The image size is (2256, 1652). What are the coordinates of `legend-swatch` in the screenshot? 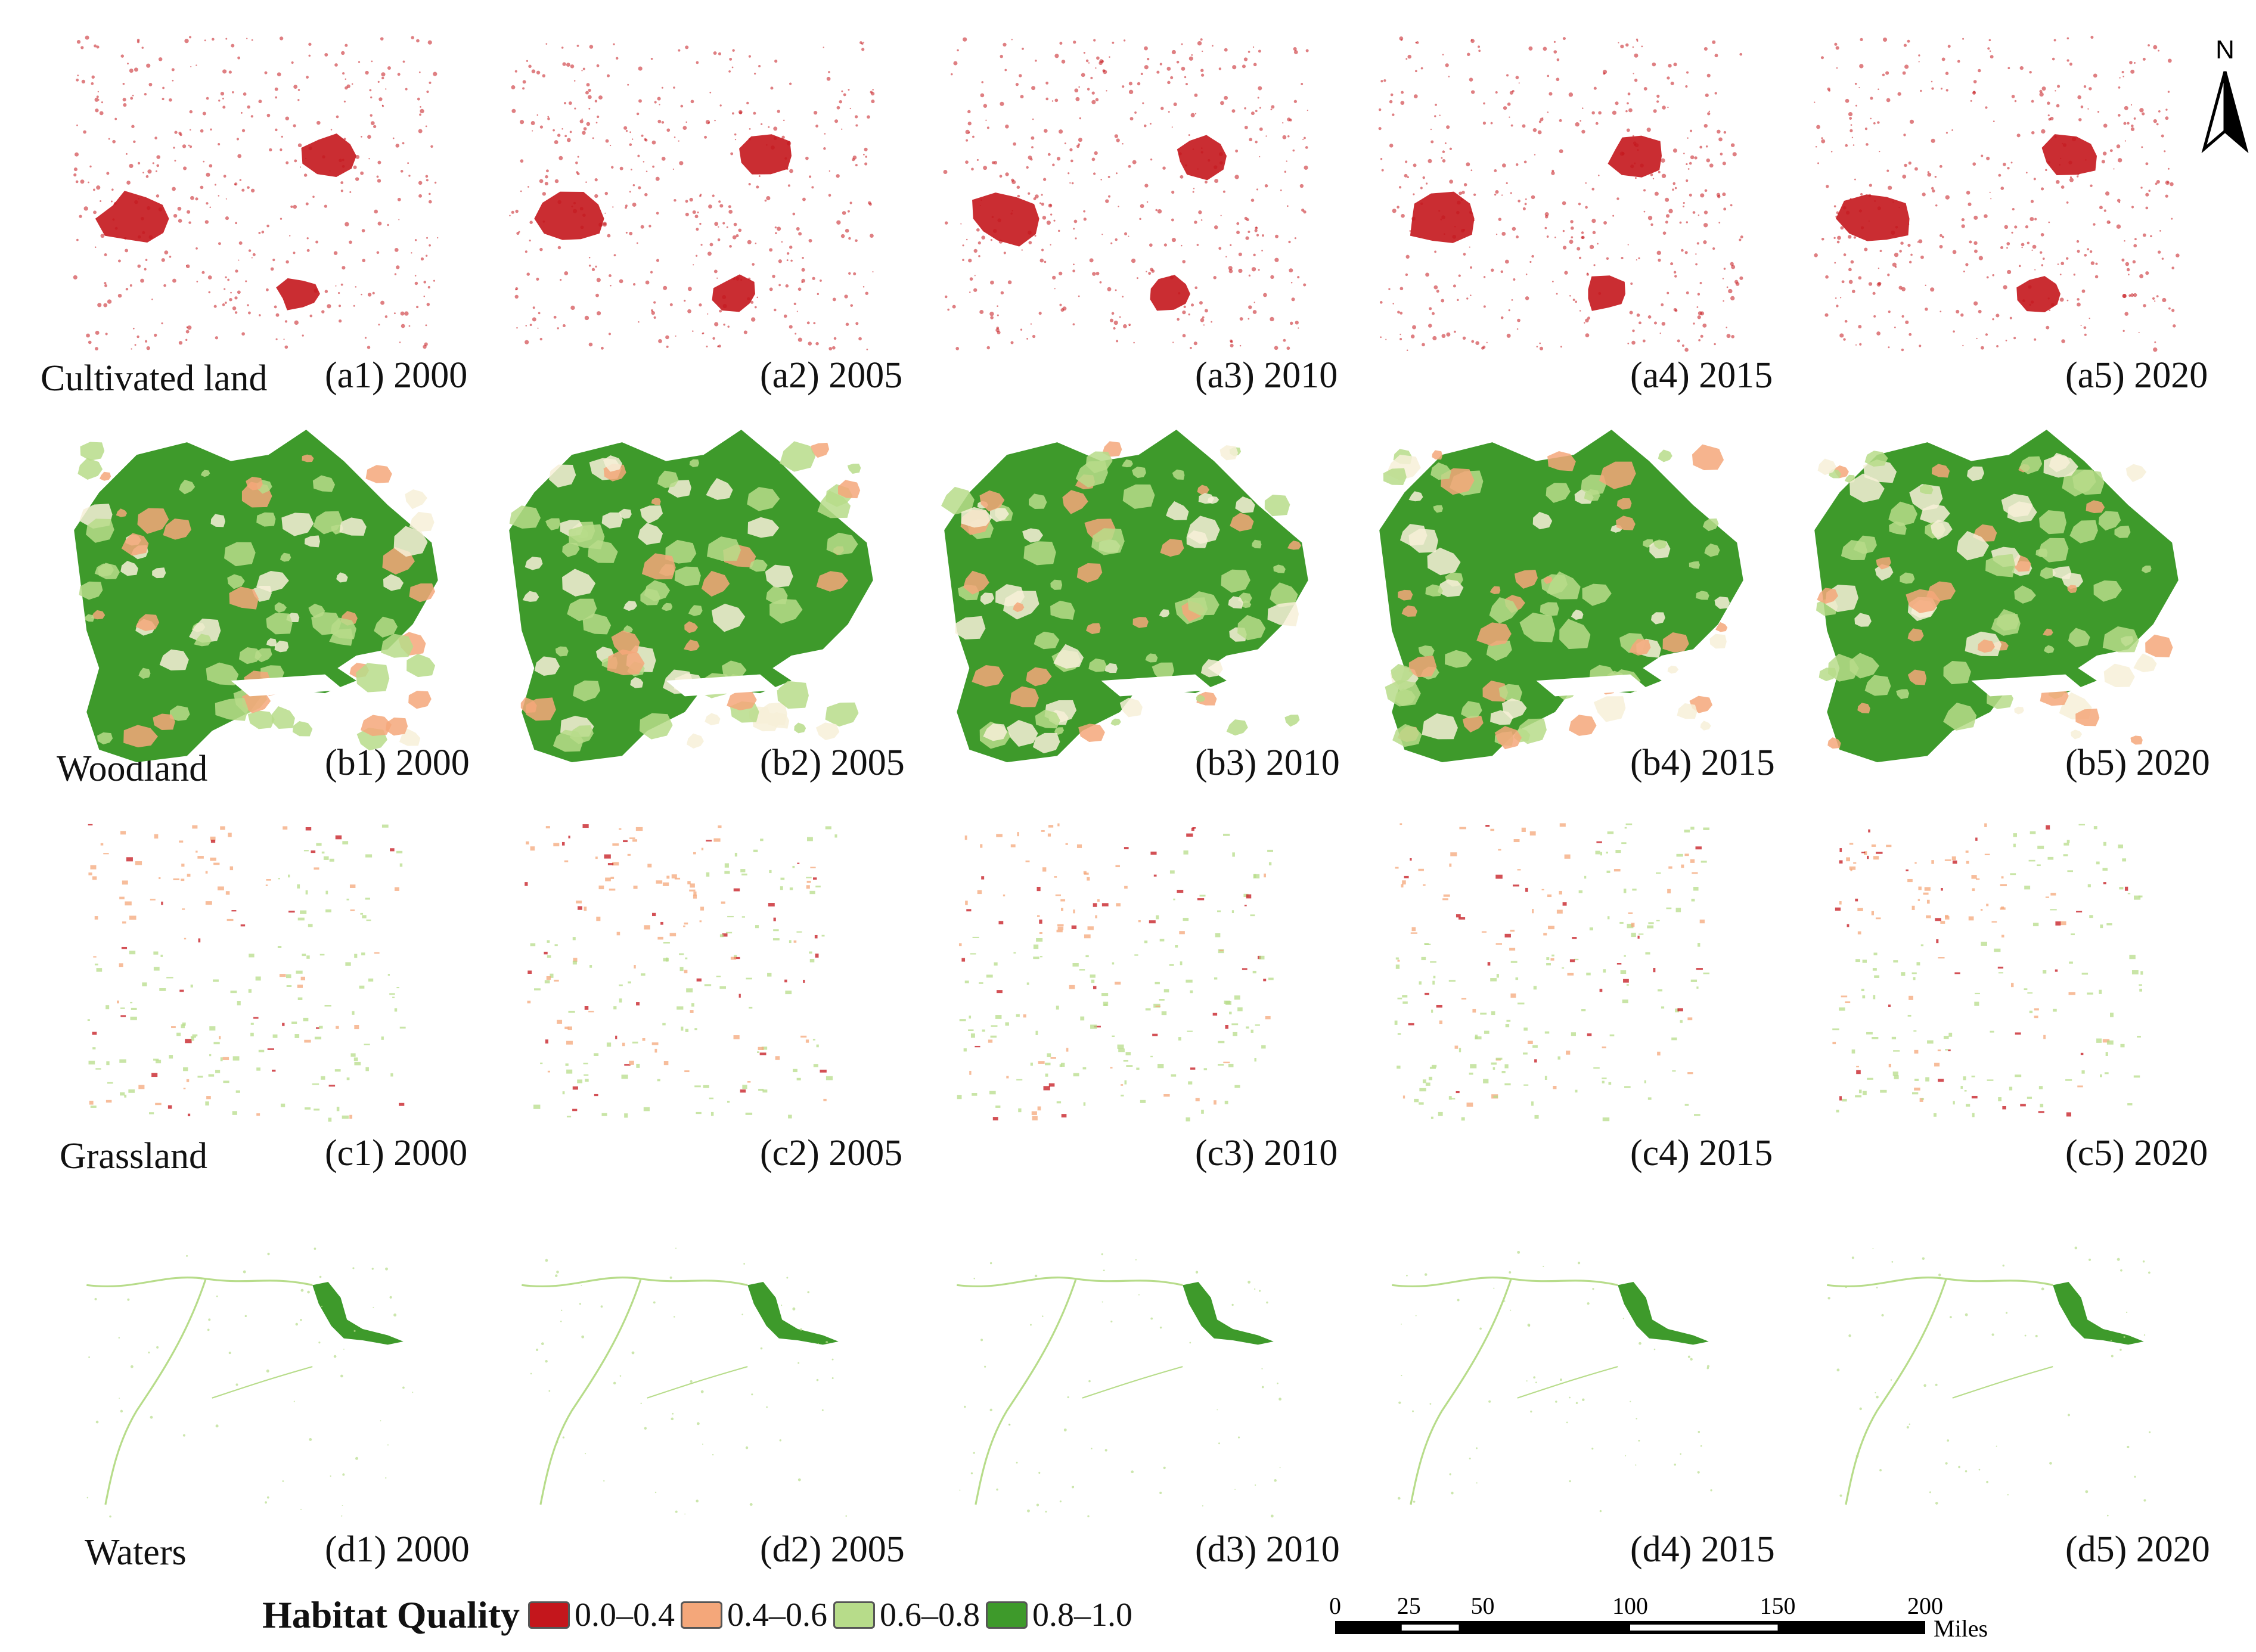 It's located at (1007, 1615).